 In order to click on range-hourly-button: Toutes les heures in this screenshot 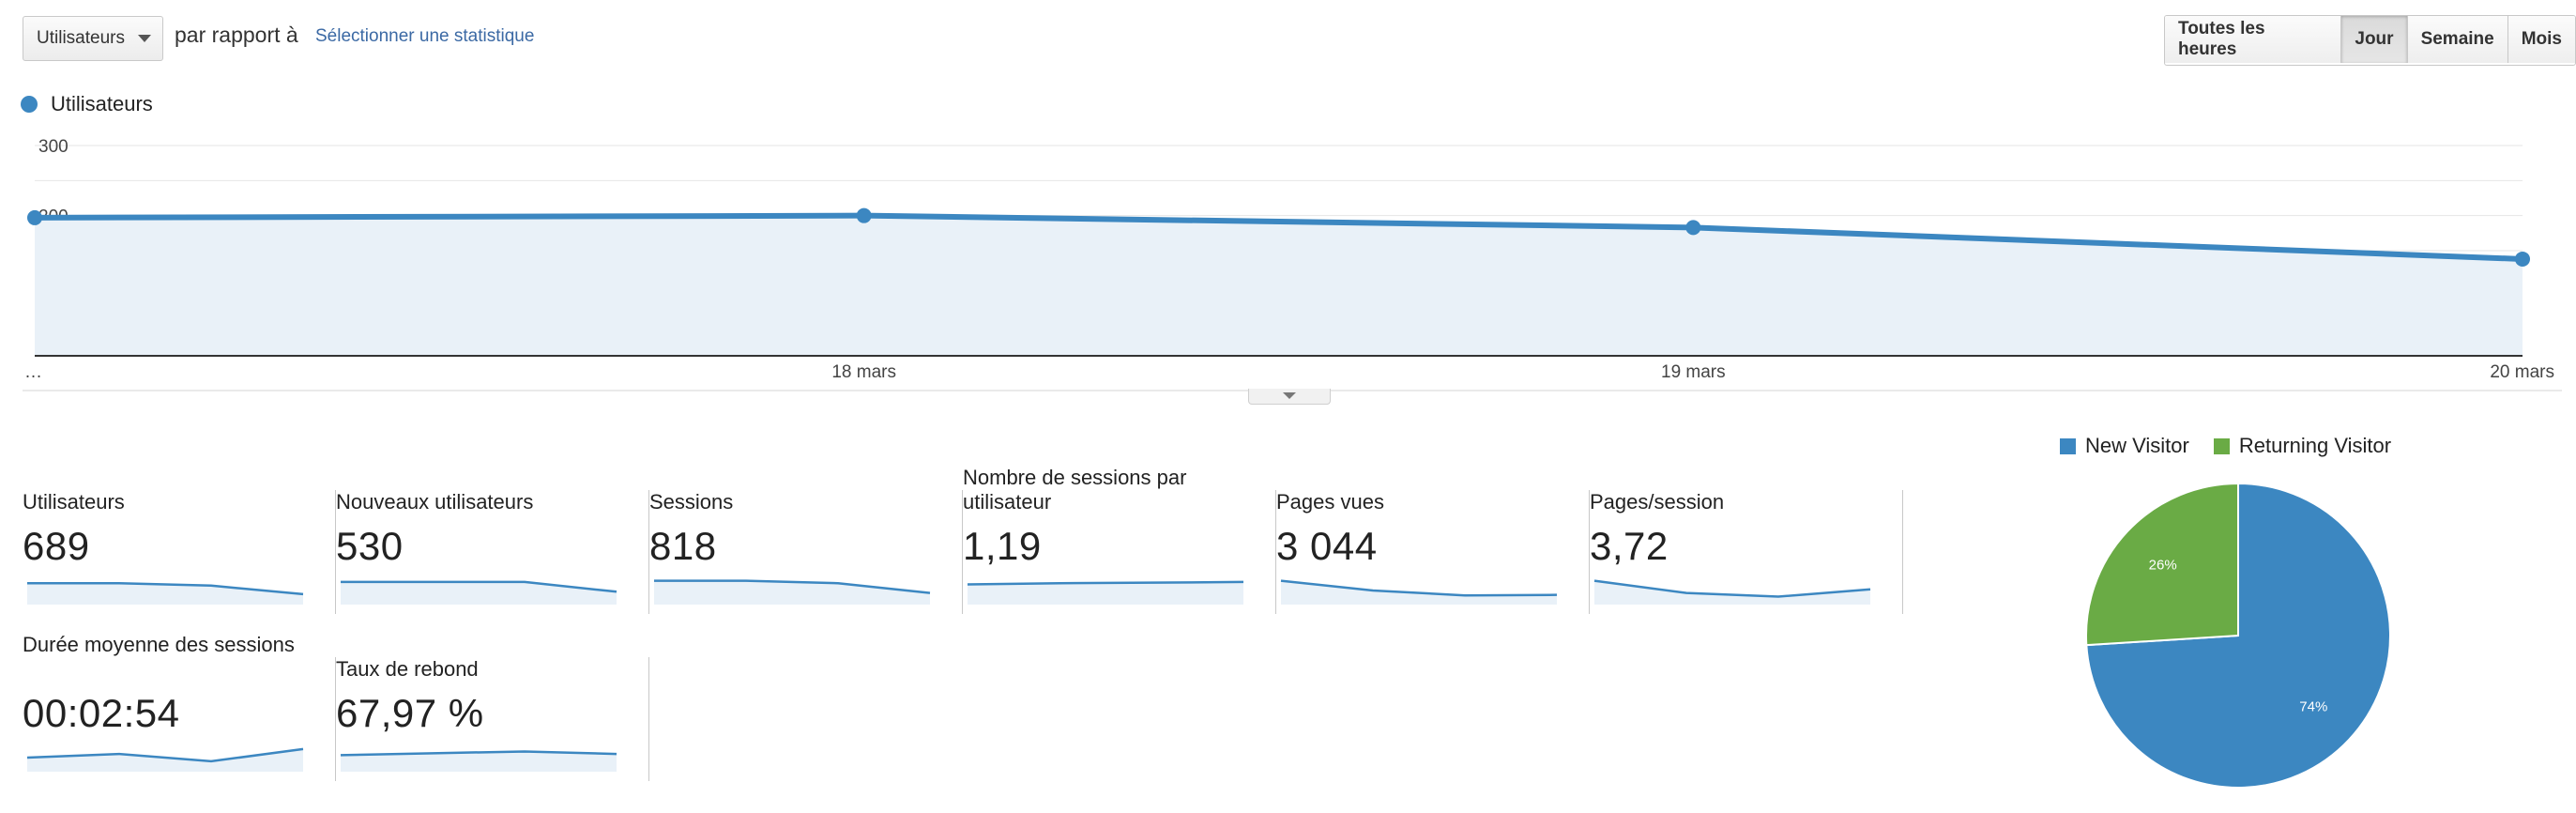, I will do `click(2253, 39)`.